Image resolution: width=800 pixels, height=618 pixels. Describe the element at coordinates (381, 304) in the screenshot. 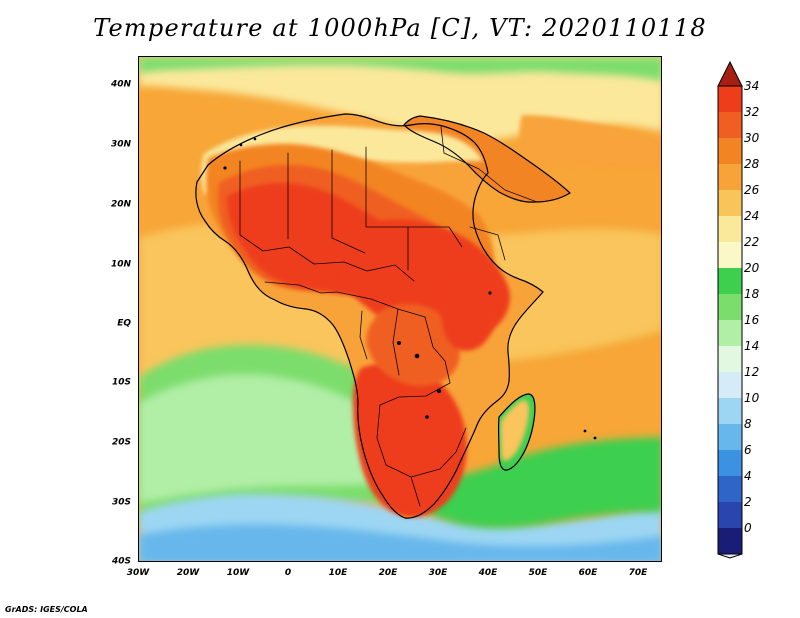

I see `border-central-africa` at that location.